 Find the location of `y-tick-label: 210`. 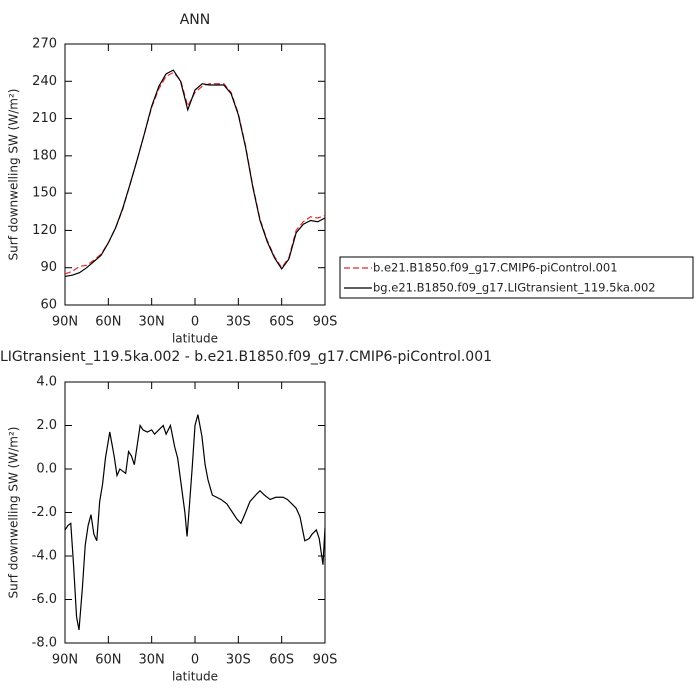

y-tick-label: 210 is located at coordinates (44, 118).